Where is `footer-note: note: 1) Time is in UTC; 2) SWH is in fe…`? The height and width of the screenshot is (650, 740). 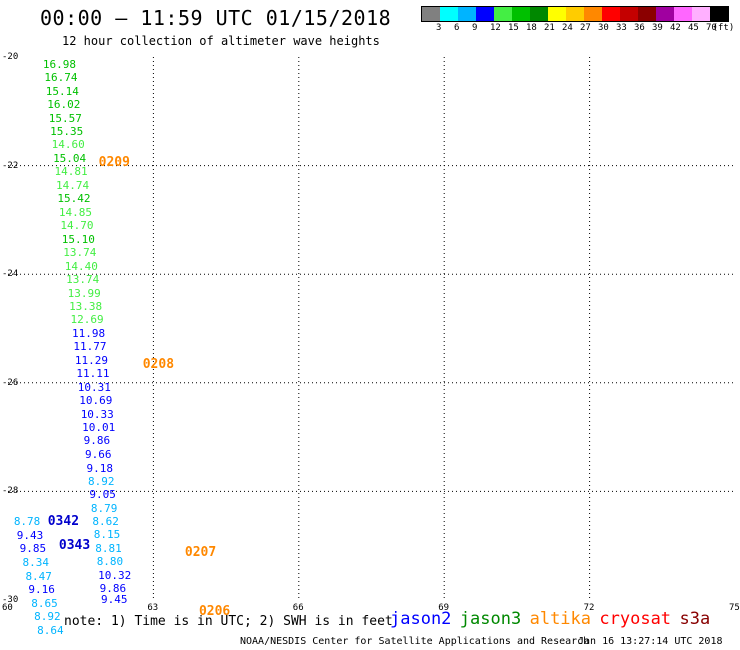 footer-note: note: 1) Time is in UTC; 2) SWH is in fe… is located at coordinates (228, 621).